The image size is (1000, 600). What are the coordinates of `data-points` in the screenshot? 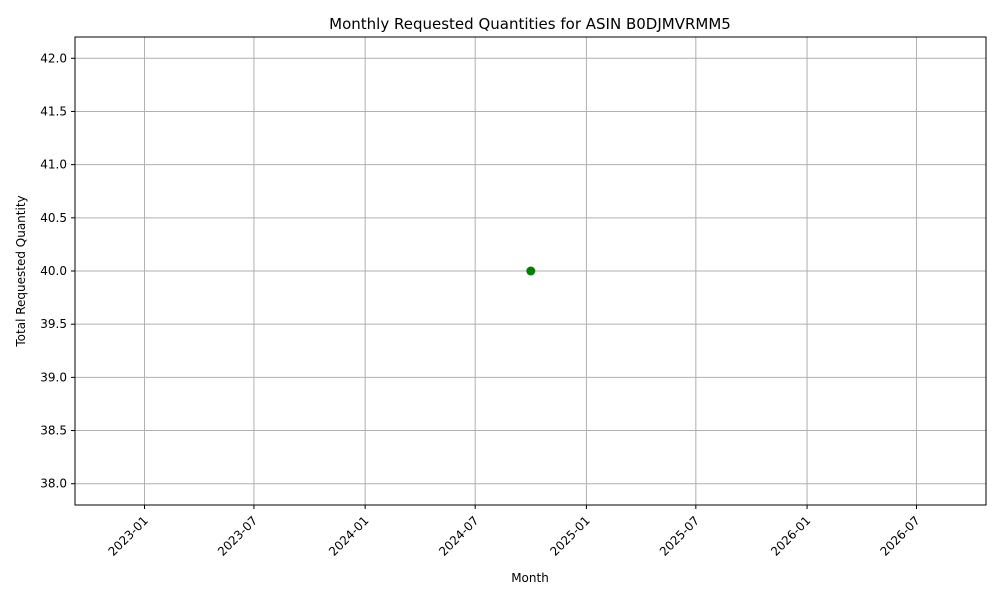 It's located at (531, 271).